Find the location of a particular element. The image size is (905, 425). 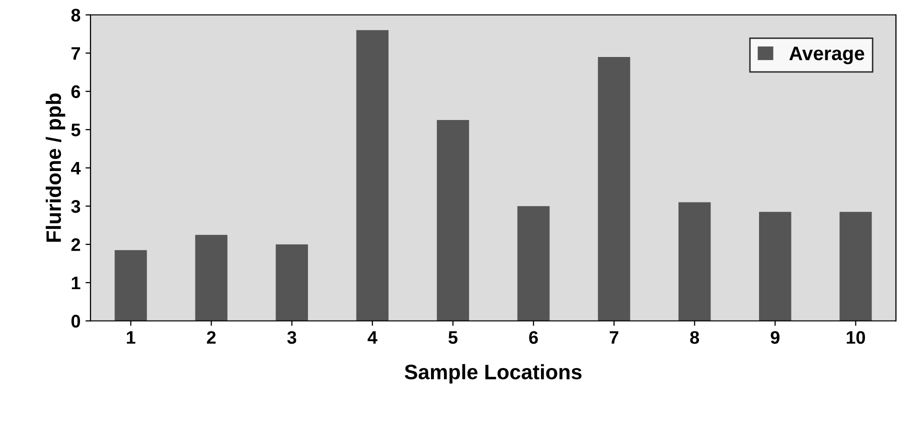

x-tick-label: 2 is located at coordinates (211, 337).